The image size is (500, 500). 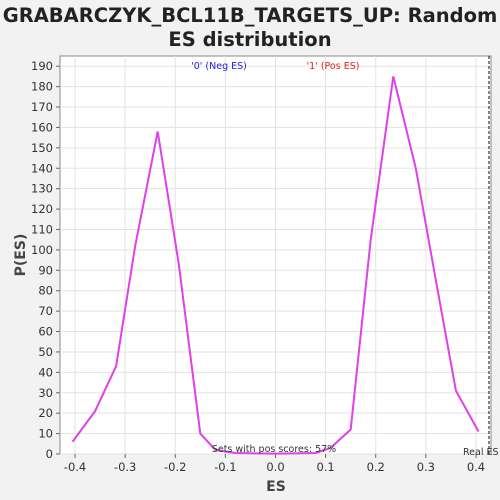 What do you see at coordinates (45, 393) in the screenshot?
I see `y-tick-label: 30` at bounding box center [45, 393].